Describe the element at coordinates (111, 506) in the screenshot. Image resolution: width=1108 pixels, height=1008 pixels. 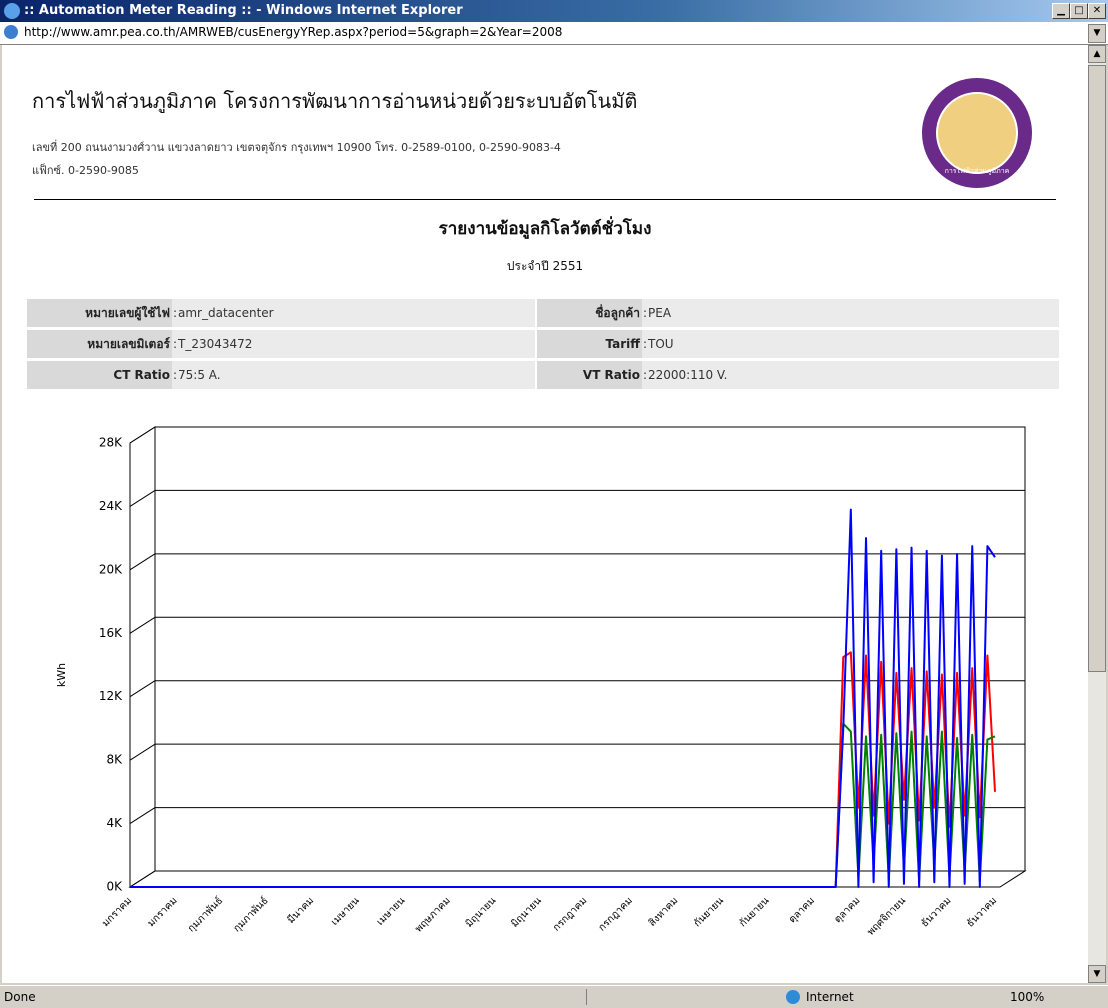
I see `y-tick-label: 24K` at that location.